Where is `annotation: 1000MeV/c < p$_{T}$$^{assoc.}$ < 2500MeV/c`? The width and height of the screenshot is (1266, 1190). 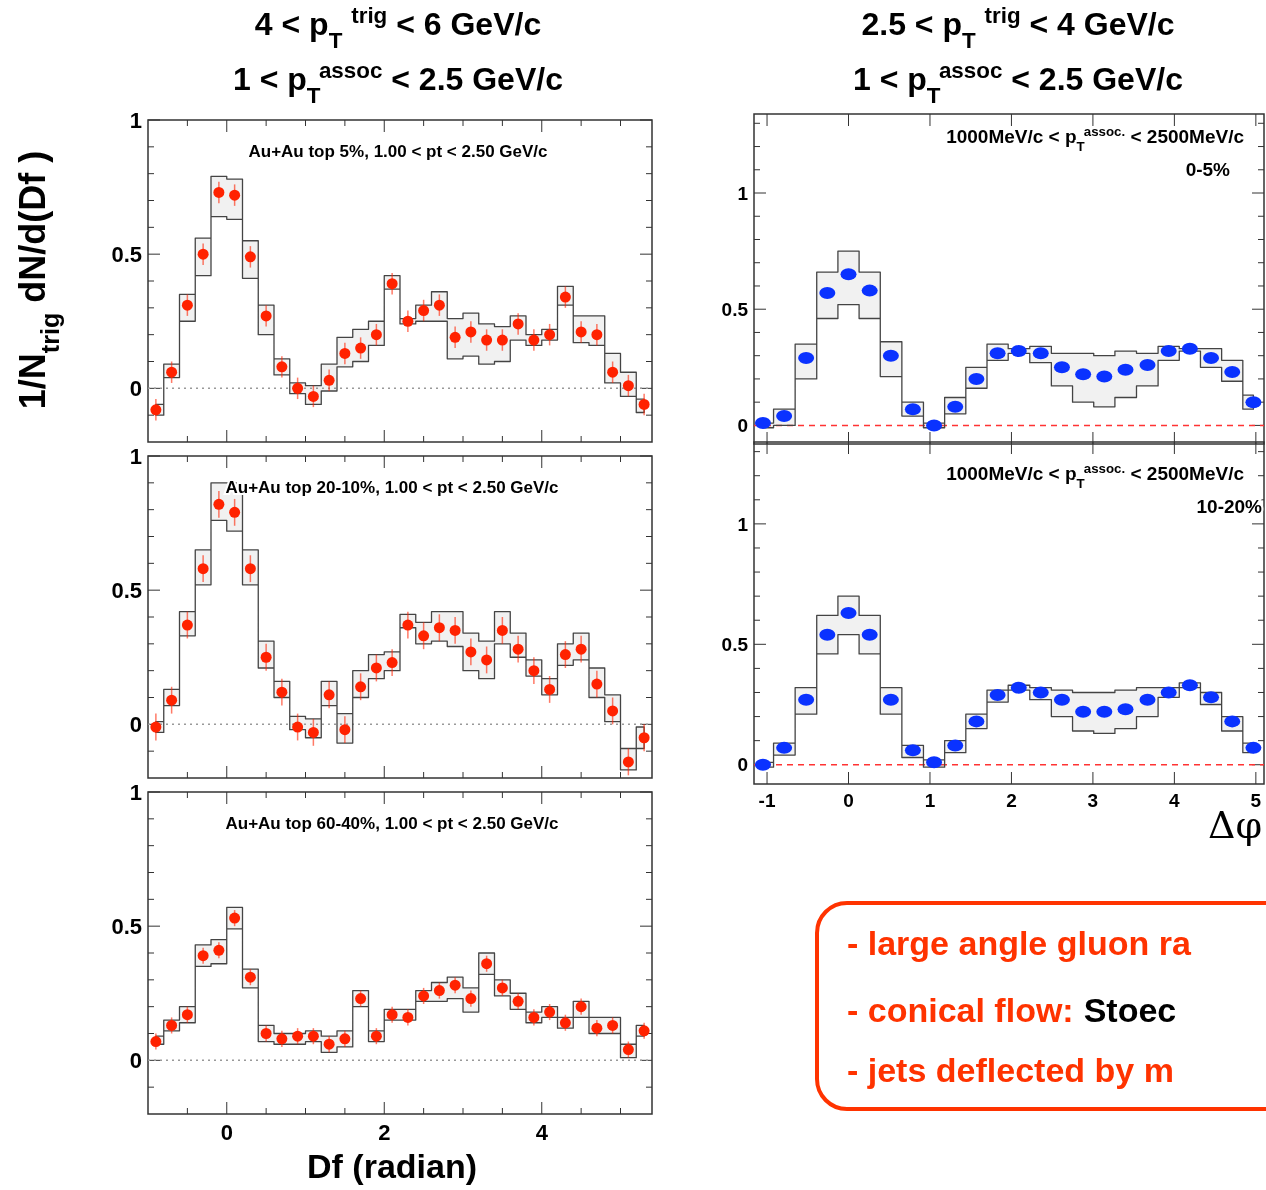
annotation: 1000MeV/c < p$_{T}$$^{assoc.}$ < 2500MeV/c is located at coordinates (1095, 138).